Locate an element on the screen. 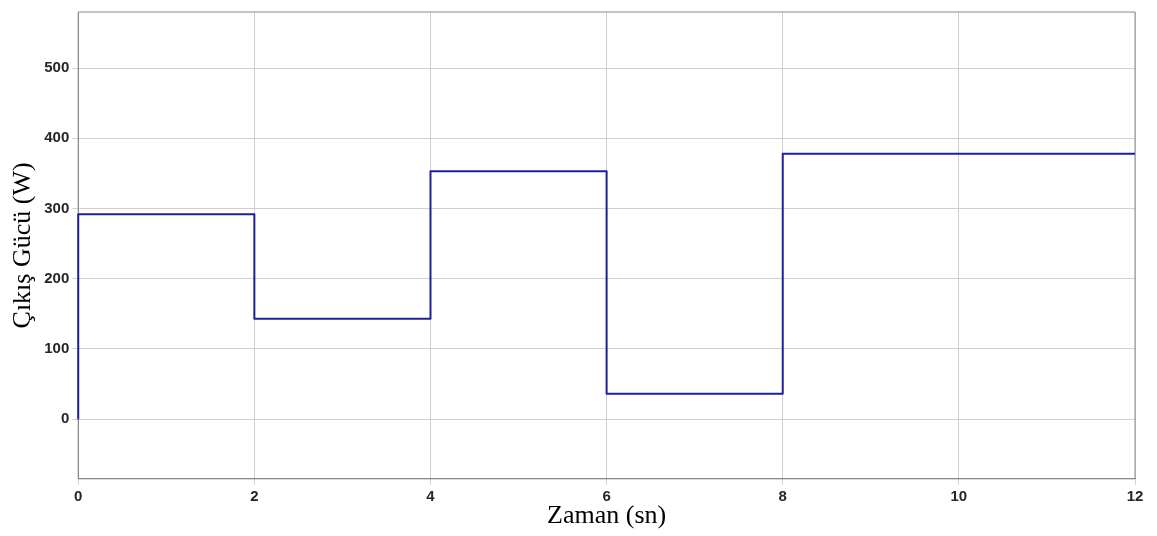 The image size is (1157, 536). x-tick-label: 0 is located at coordinates (78, 495).